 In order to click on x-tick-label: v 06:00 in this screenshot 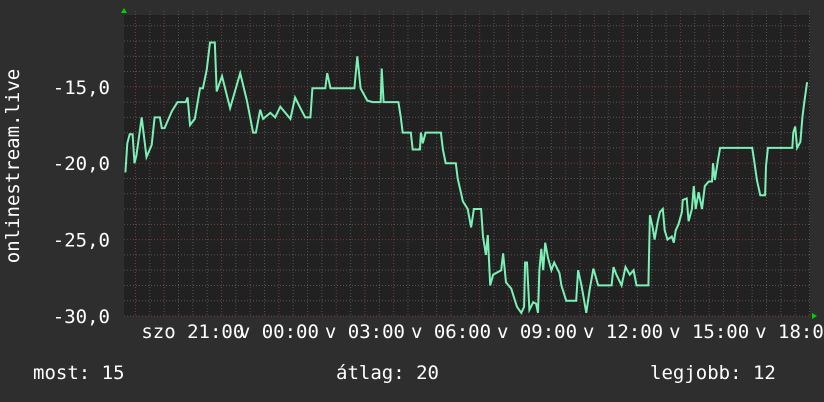, I will do `click(451, 332)`.